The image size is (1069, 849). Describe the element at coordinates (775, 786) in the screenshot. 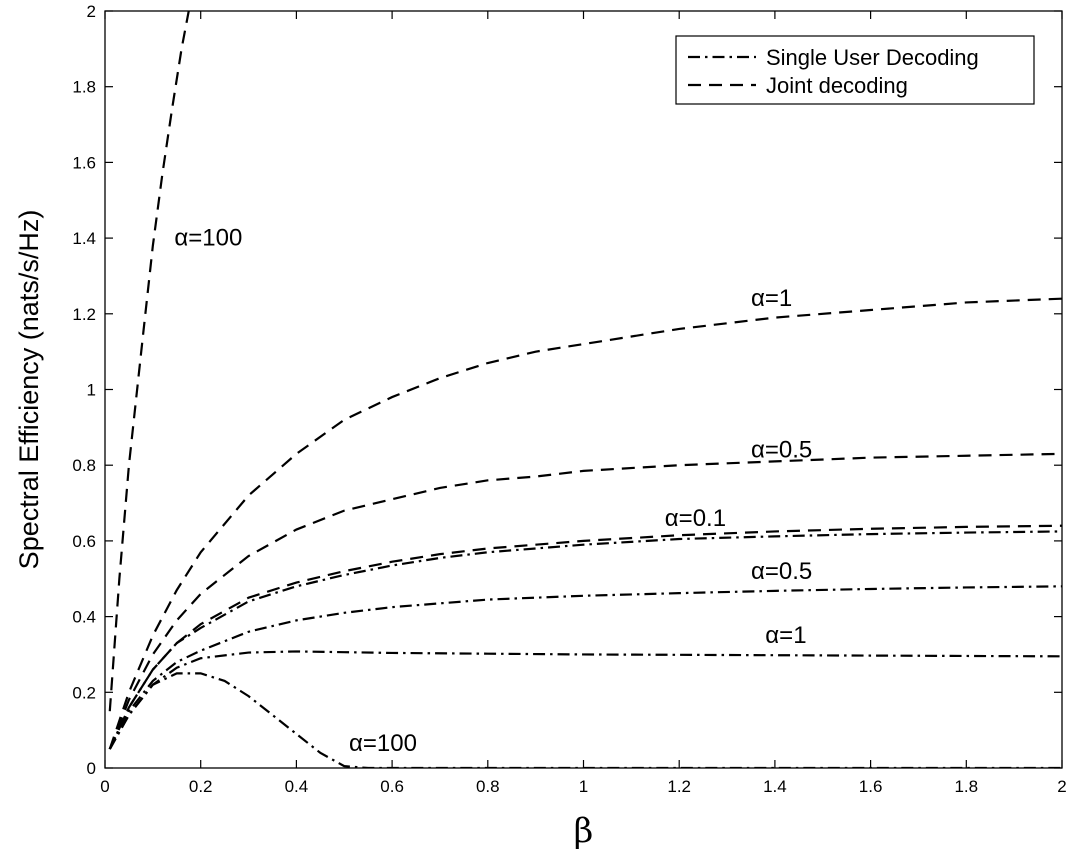

I see `x-tick-label: 1.4` at that location.